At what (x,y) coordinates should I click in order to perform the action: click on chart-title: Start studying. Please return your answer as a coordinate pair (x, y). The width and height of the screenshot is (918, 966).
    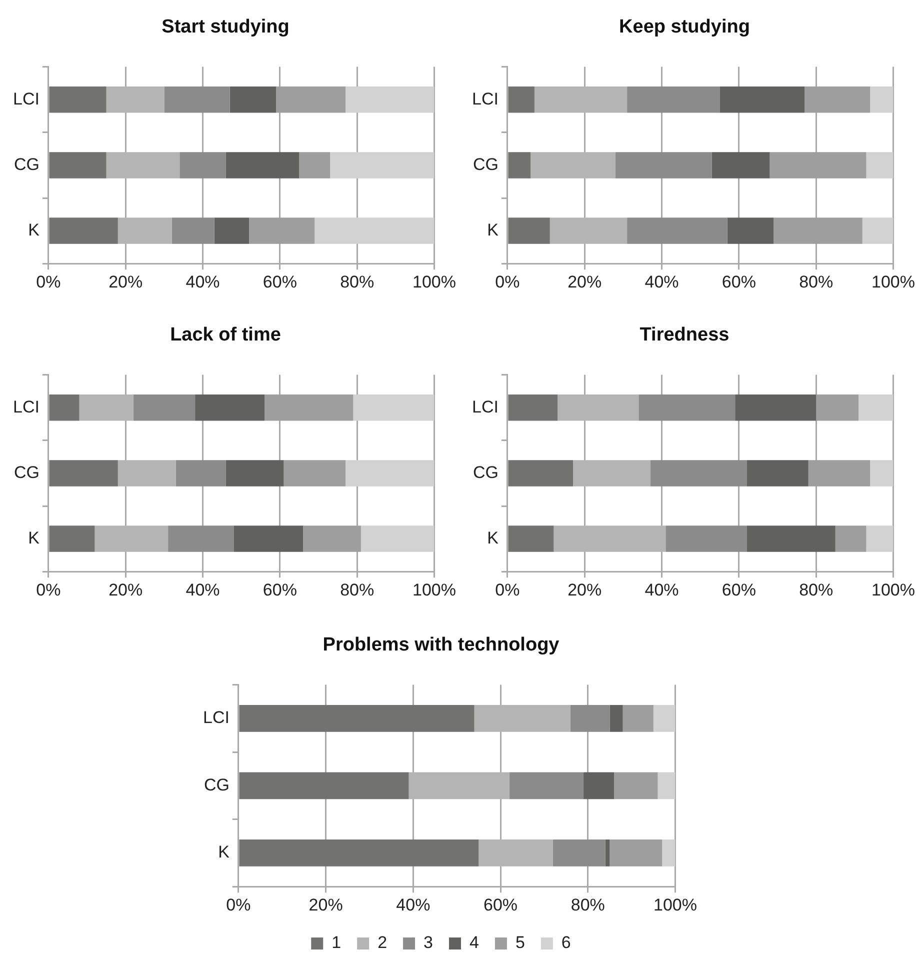
    Looking at the image, I should click on (226, 27).